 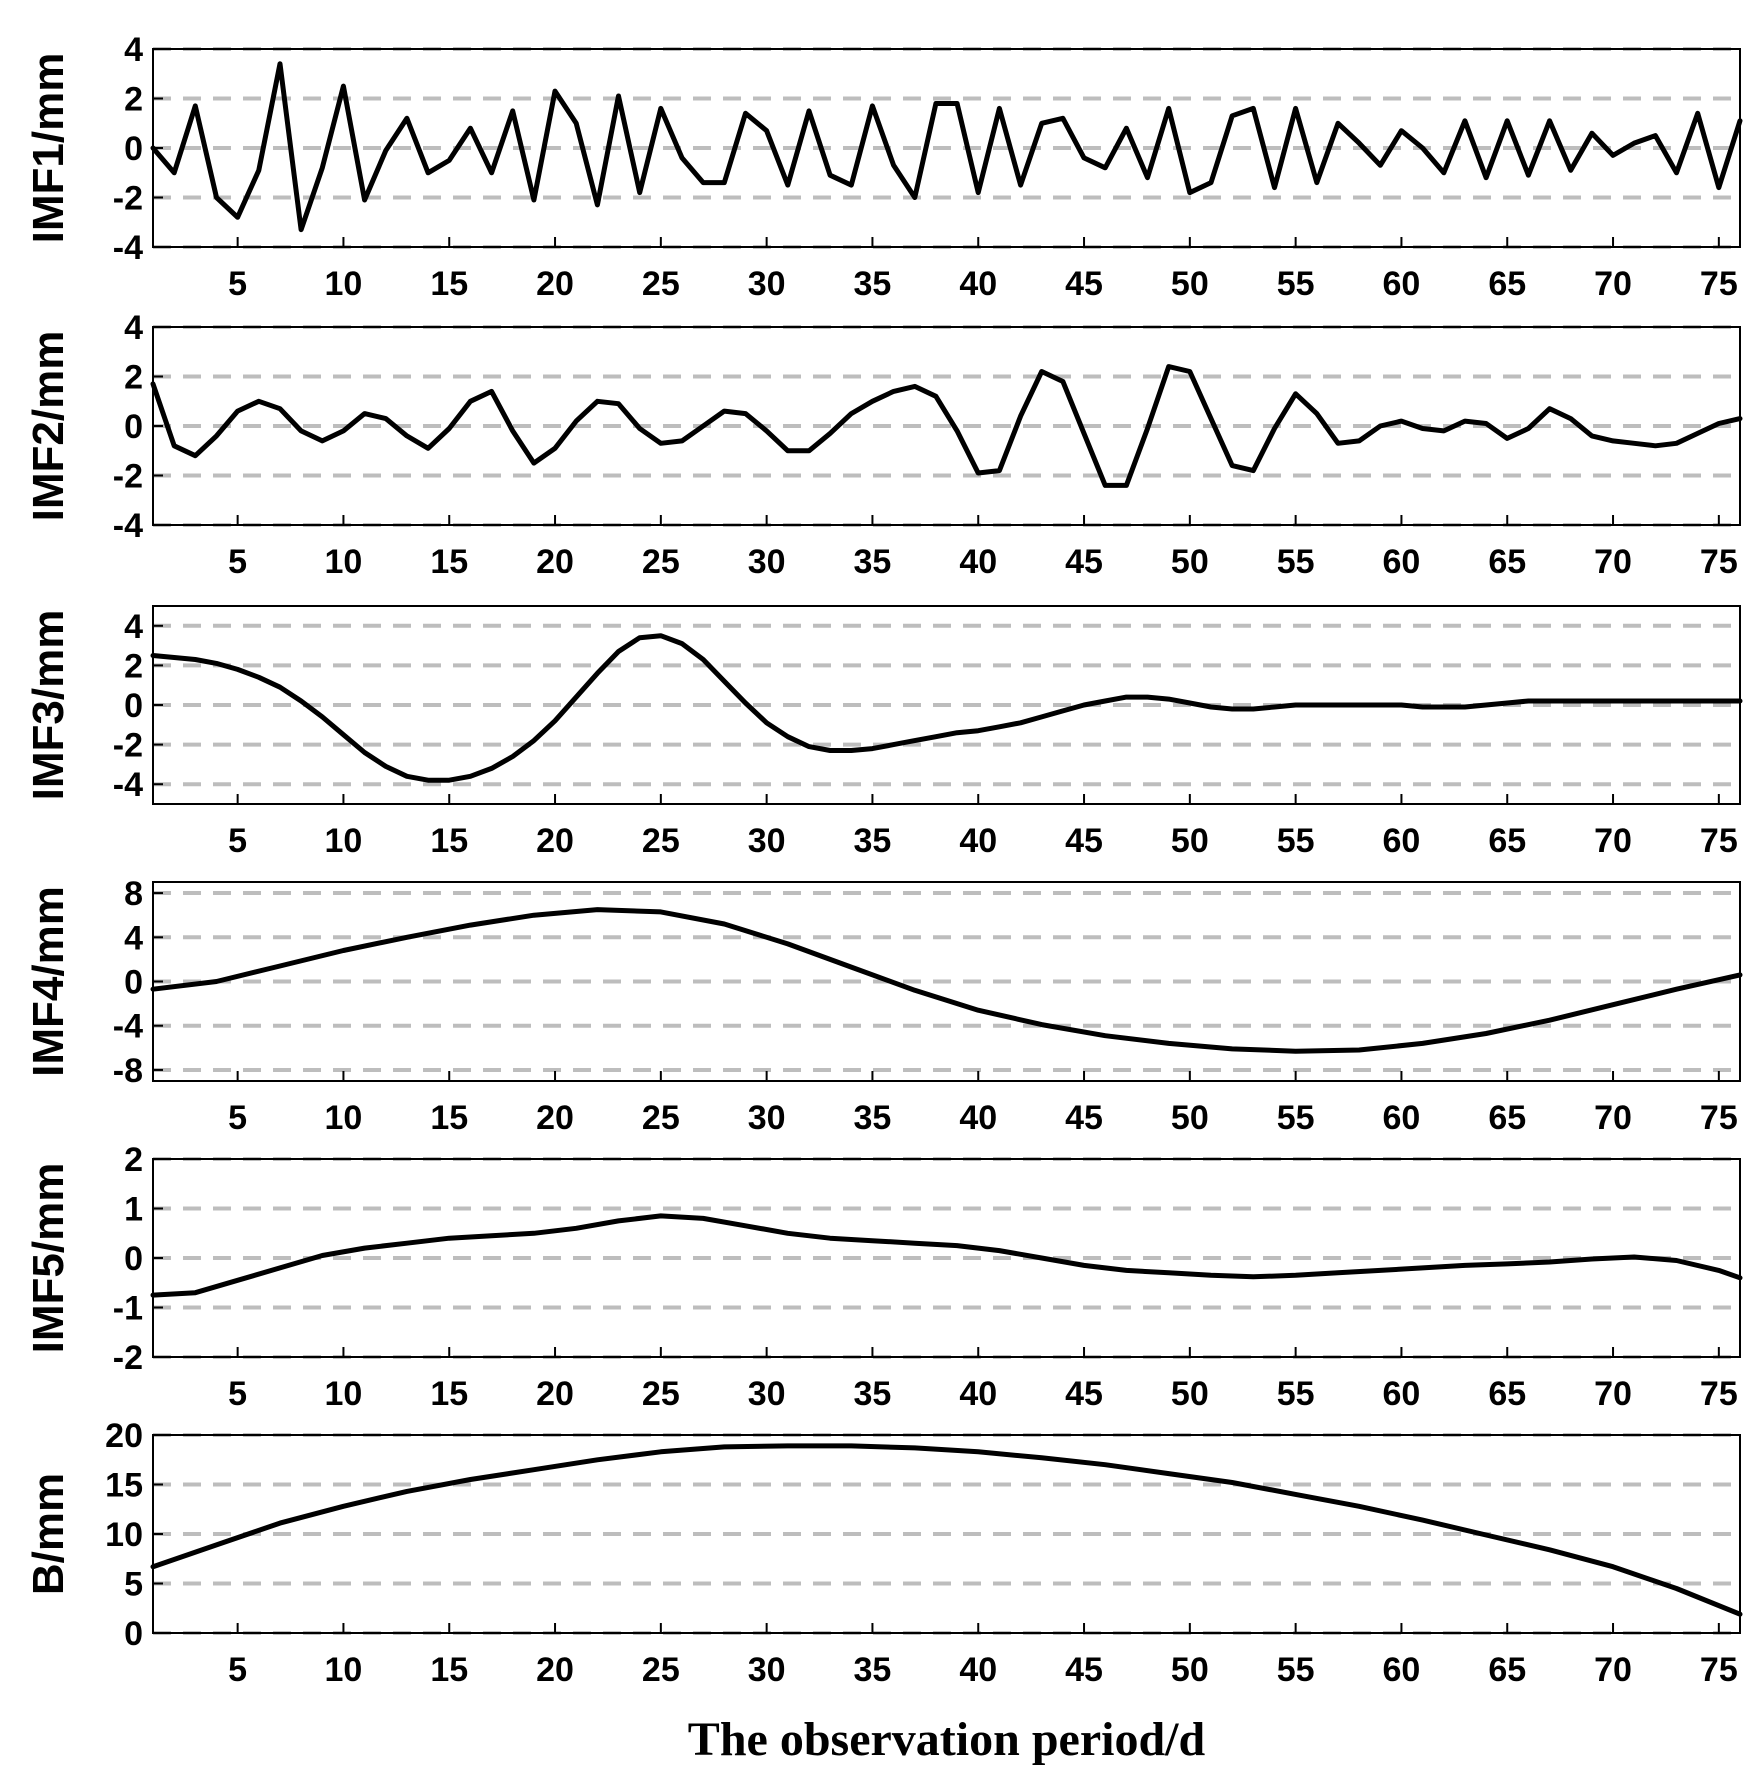 What do you see at coordinates (133, 1160) in the screenshot?
I see `y-tick-label-4: 2` at bounding box center [133, 1160].